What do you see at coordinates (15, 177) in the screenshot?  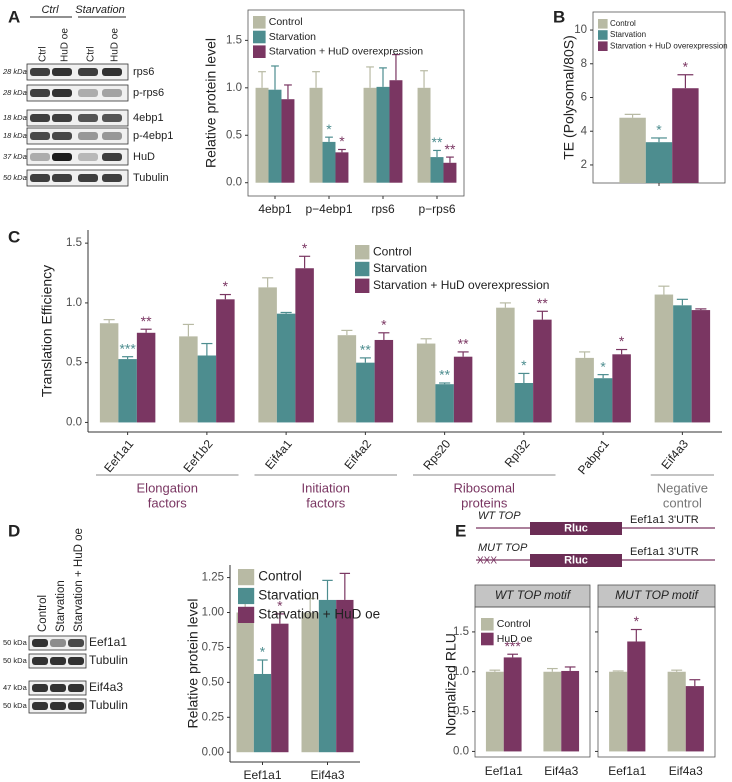 I see `size-label: 50 kDa` at bounding box center [15, 177].